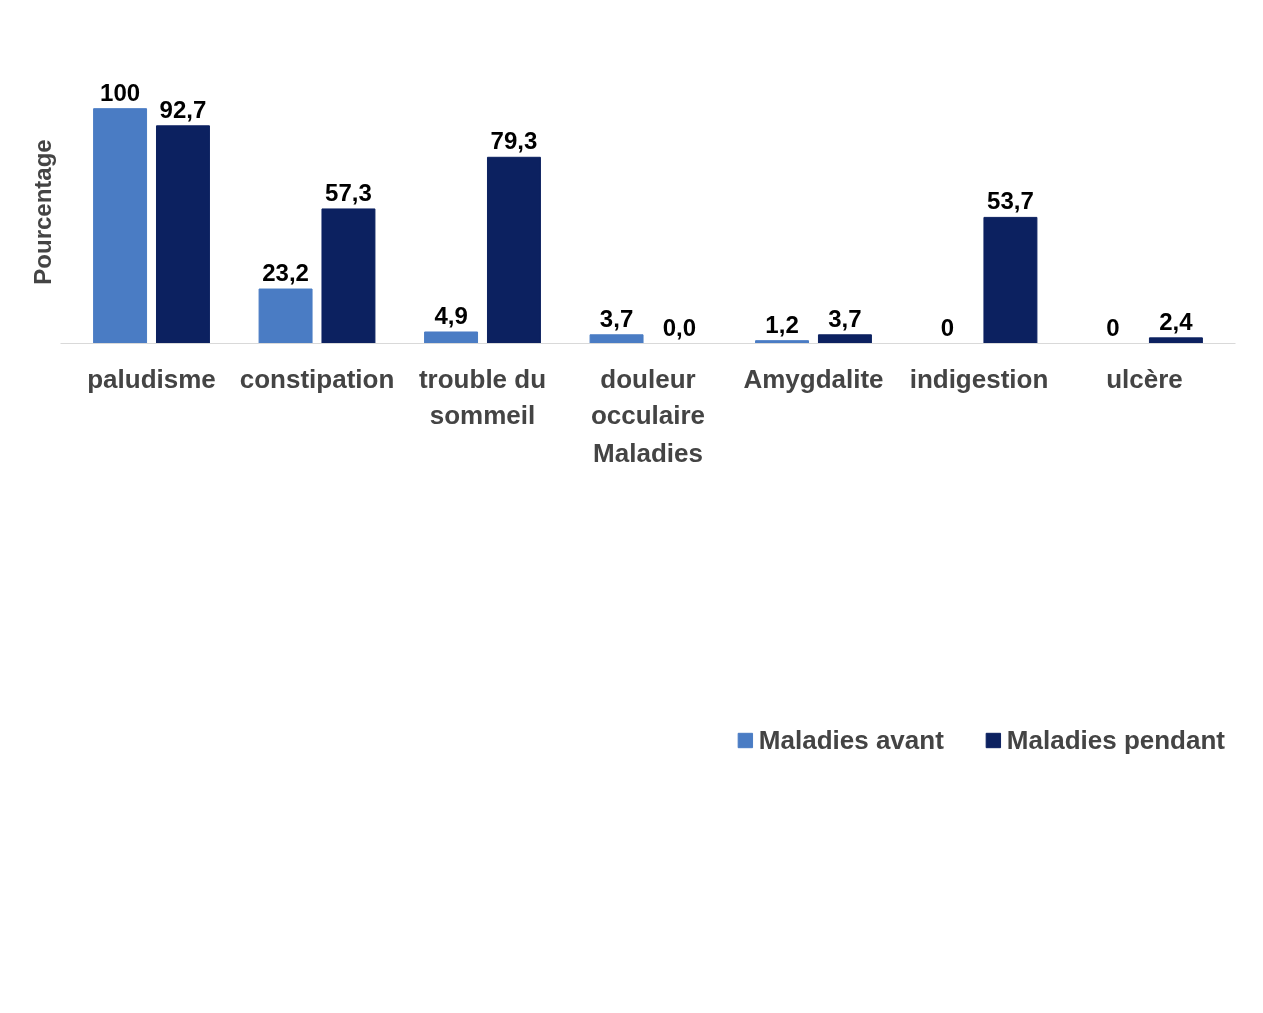 Image resolution: width=1263 pixels, height=1013 pixels. Describe the element at coordinates (482, 396) in the screenshot. I see `x-tick-label: trouble du sommeil` at that location.